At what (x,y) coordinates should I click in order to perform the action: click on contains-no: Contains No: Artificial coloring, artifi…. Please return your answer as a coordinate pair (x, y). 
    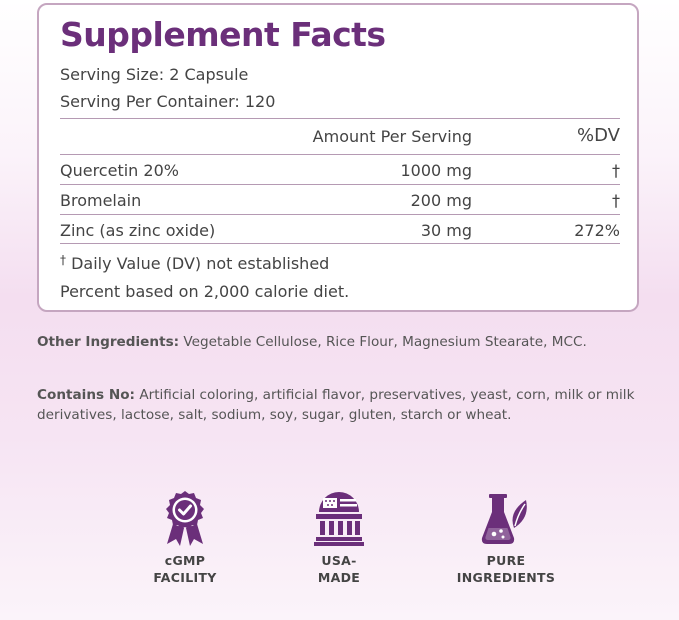
    Looking at the image, I should click on (337, 405).